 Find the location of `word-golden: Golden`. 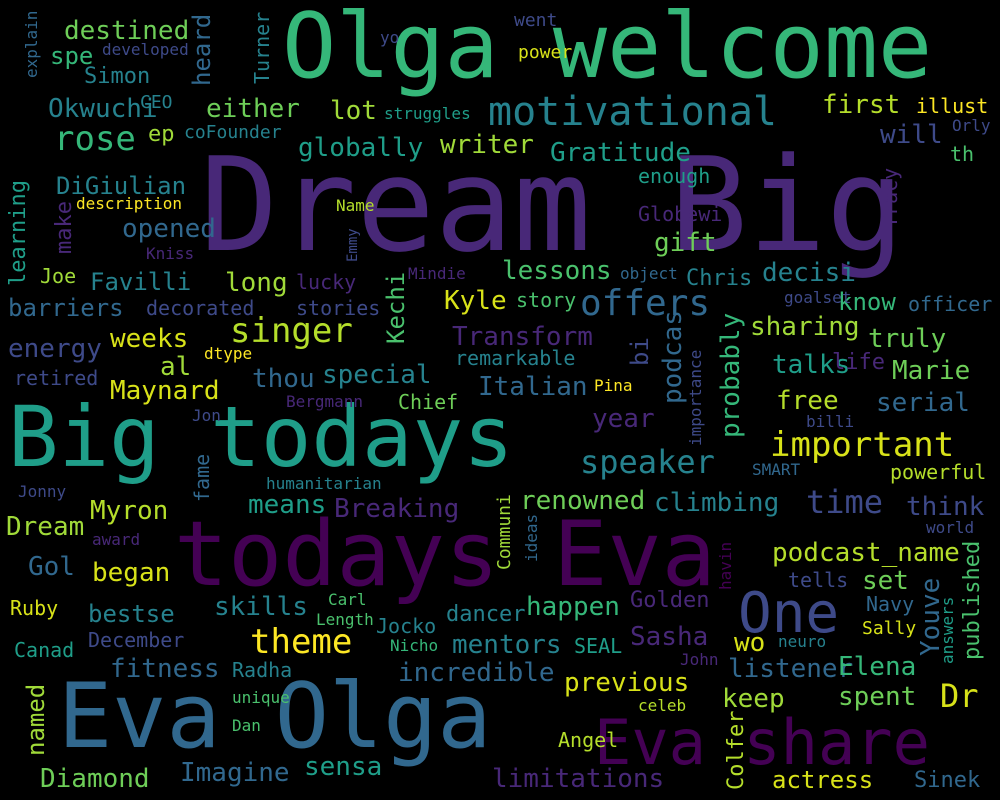

word-golden: Golden is located at coordinates (670, 600).